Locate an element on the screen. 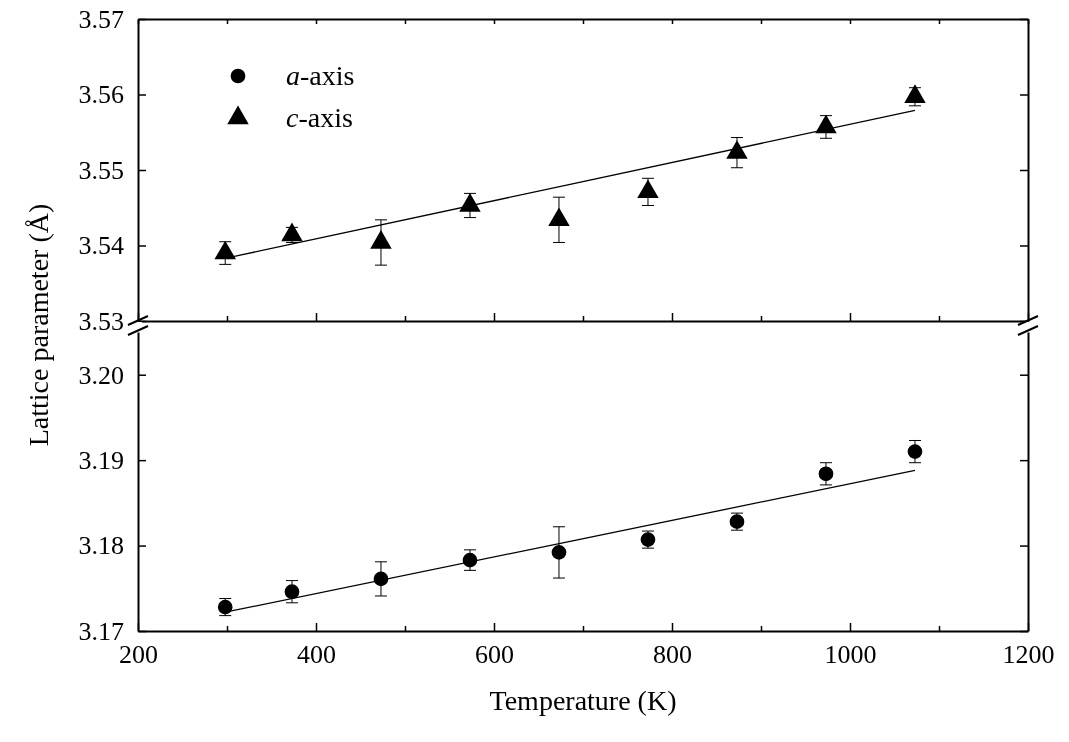 This screenshot has width=1069, height=742. y-tick-label: 3.18 is located at coordinates (101, 546).